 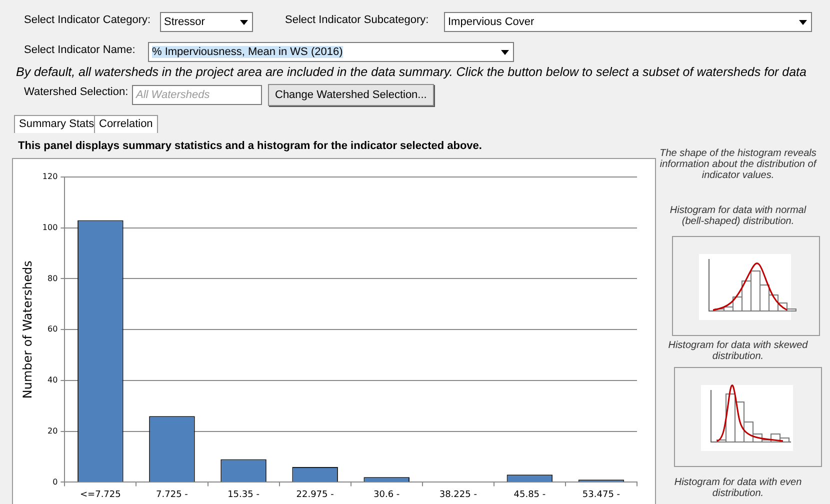 I want to click on chart-title: This panel displays summary statistics and a histogram for the indicator selected above., so click(x=250, y=146).